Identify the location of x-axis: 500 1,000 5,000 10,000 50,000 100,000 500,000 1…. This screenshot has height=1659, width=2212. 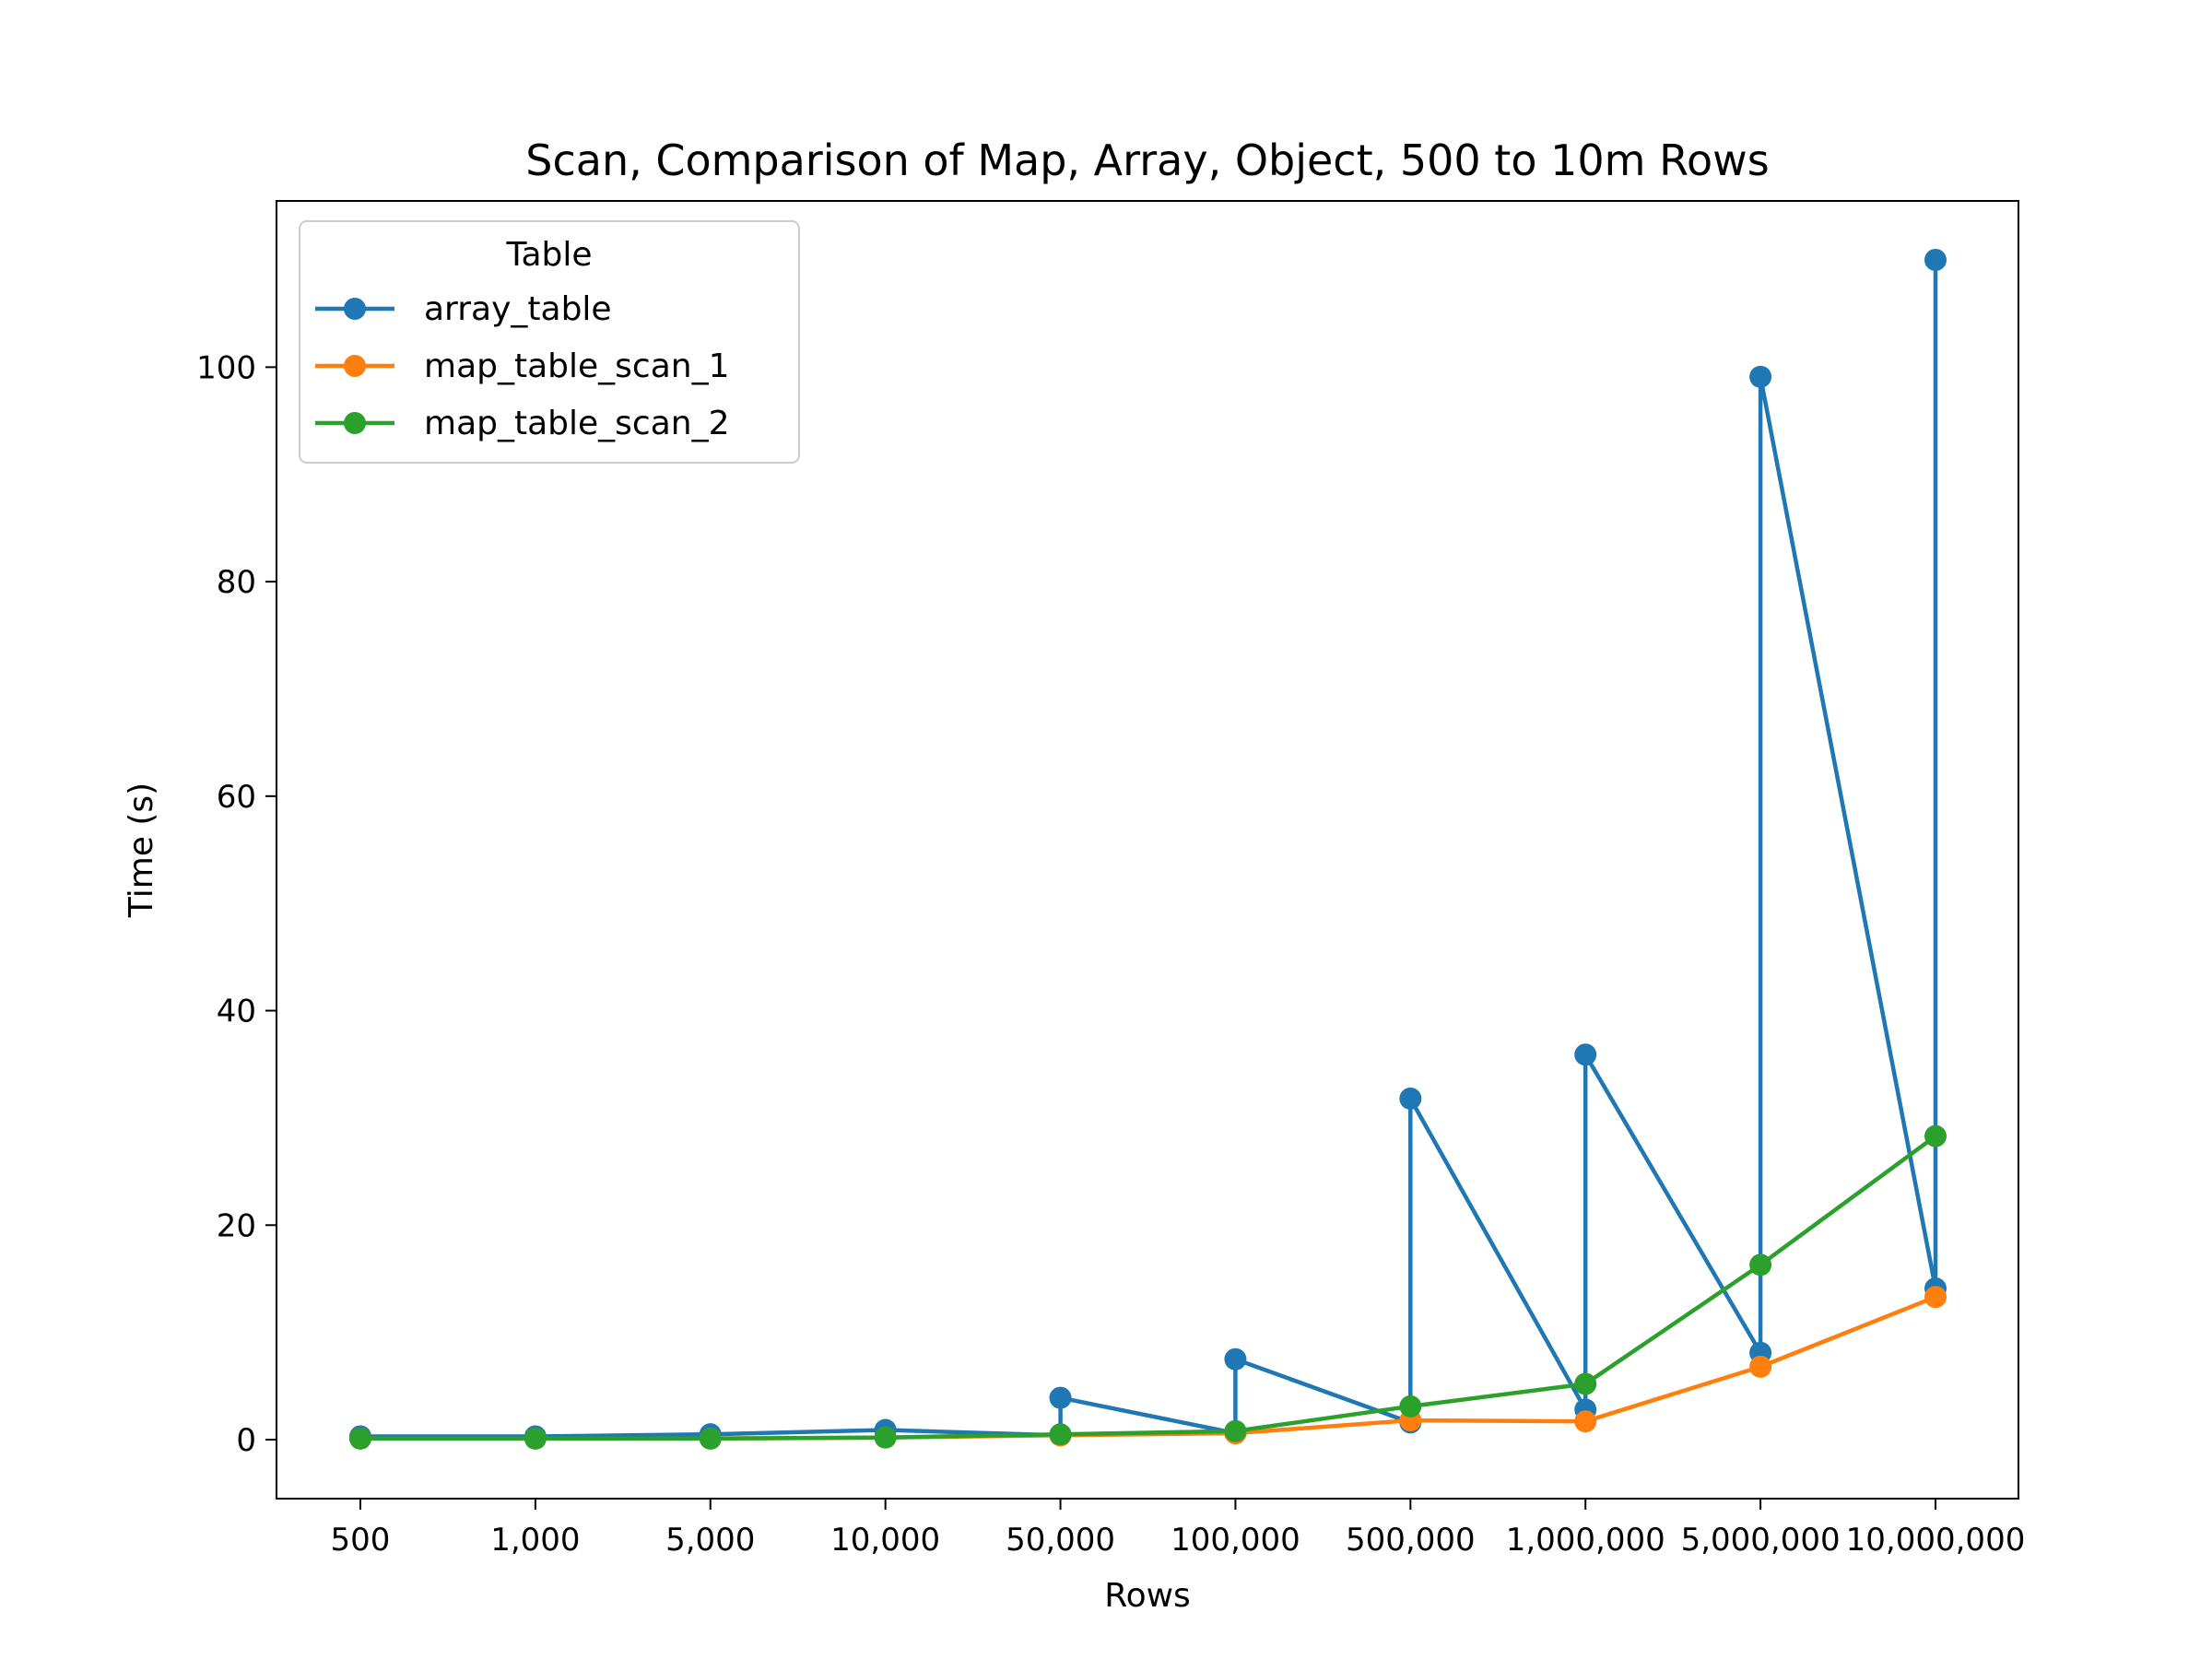
(1178, 1529).